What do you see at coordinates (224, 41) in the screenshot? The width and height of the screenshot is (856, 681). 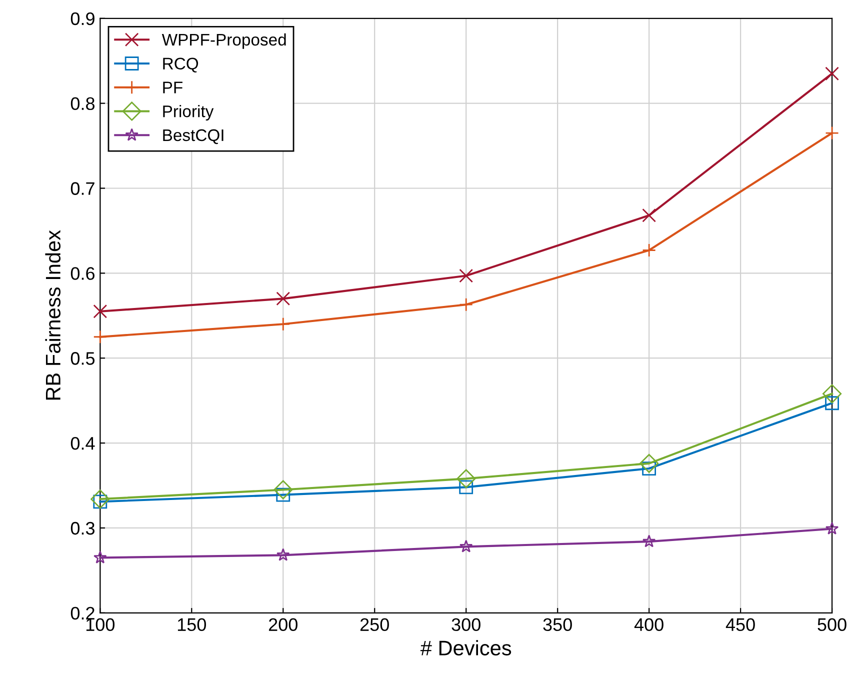 I see `legend-label: WPPF-Proposed` at bounding box center [224, 41].